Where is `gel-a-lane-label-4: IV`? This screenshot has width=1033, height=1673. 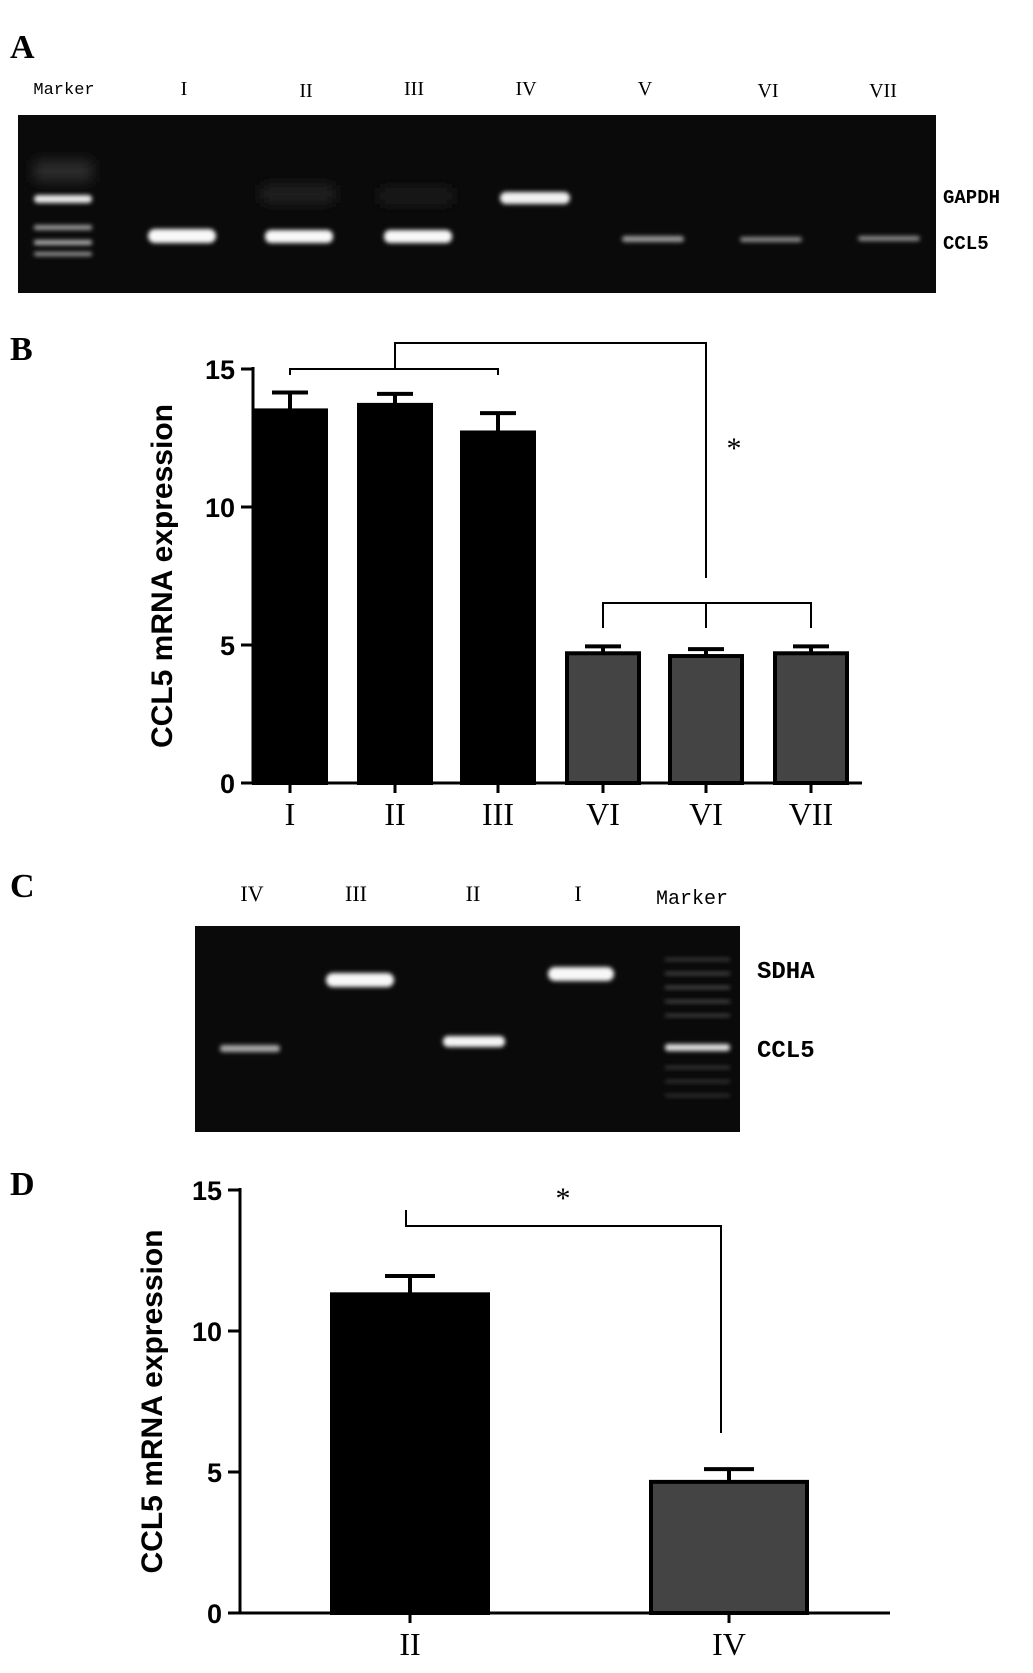 gel-a-lane-label-4: IV is located at coordinates (526, 89).